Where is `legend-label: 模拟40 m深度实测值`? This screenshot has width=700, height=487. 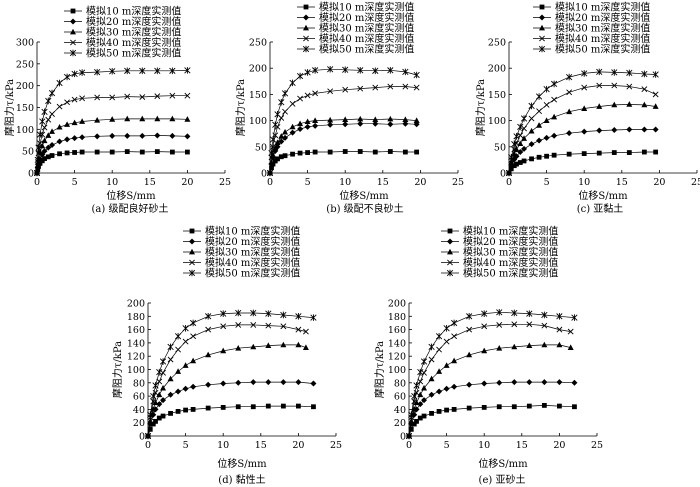 legend-label: 模拟40 m深度实测值 is located at coordinates (252, 262).